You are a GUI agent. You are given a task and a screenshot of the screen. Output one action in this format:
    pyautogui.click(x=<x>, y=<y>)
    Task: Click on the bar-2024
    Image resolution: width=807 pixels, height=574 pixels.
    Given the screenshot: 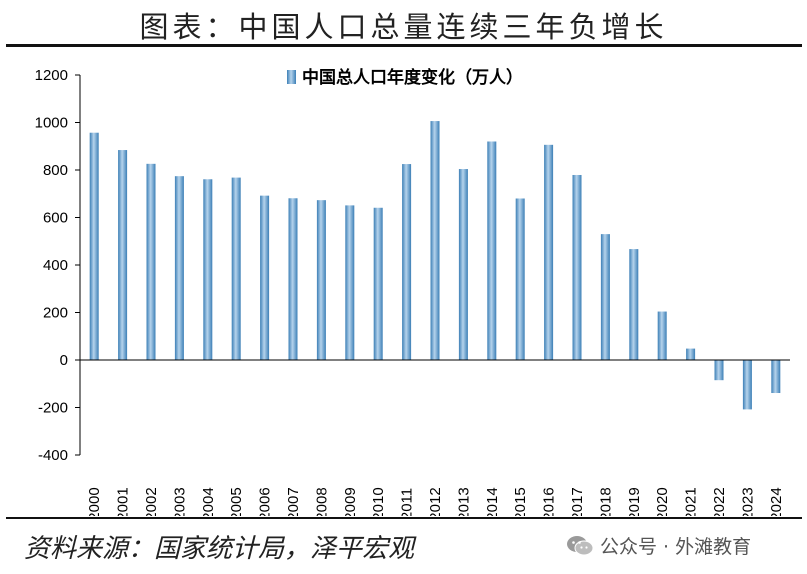 What is the action you would take?
    pyautogui.click(x=776, y=377)
    